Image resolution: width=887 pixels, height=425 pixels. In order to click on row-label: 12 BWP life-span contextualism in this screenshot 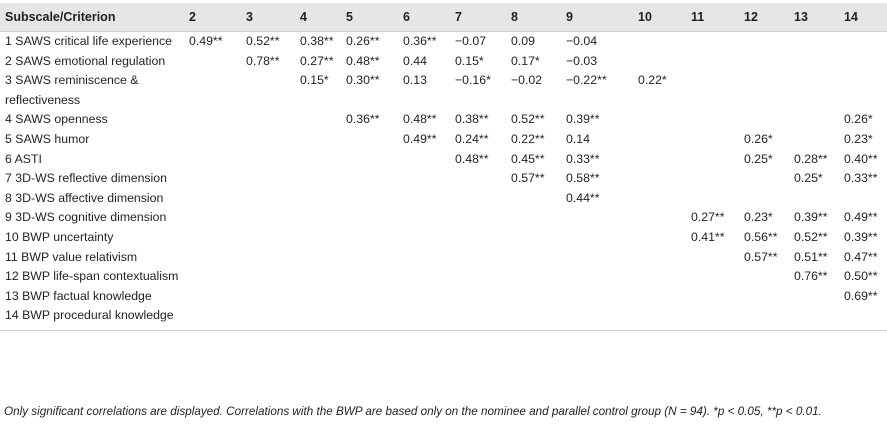, I will do `click(92, 276)`.